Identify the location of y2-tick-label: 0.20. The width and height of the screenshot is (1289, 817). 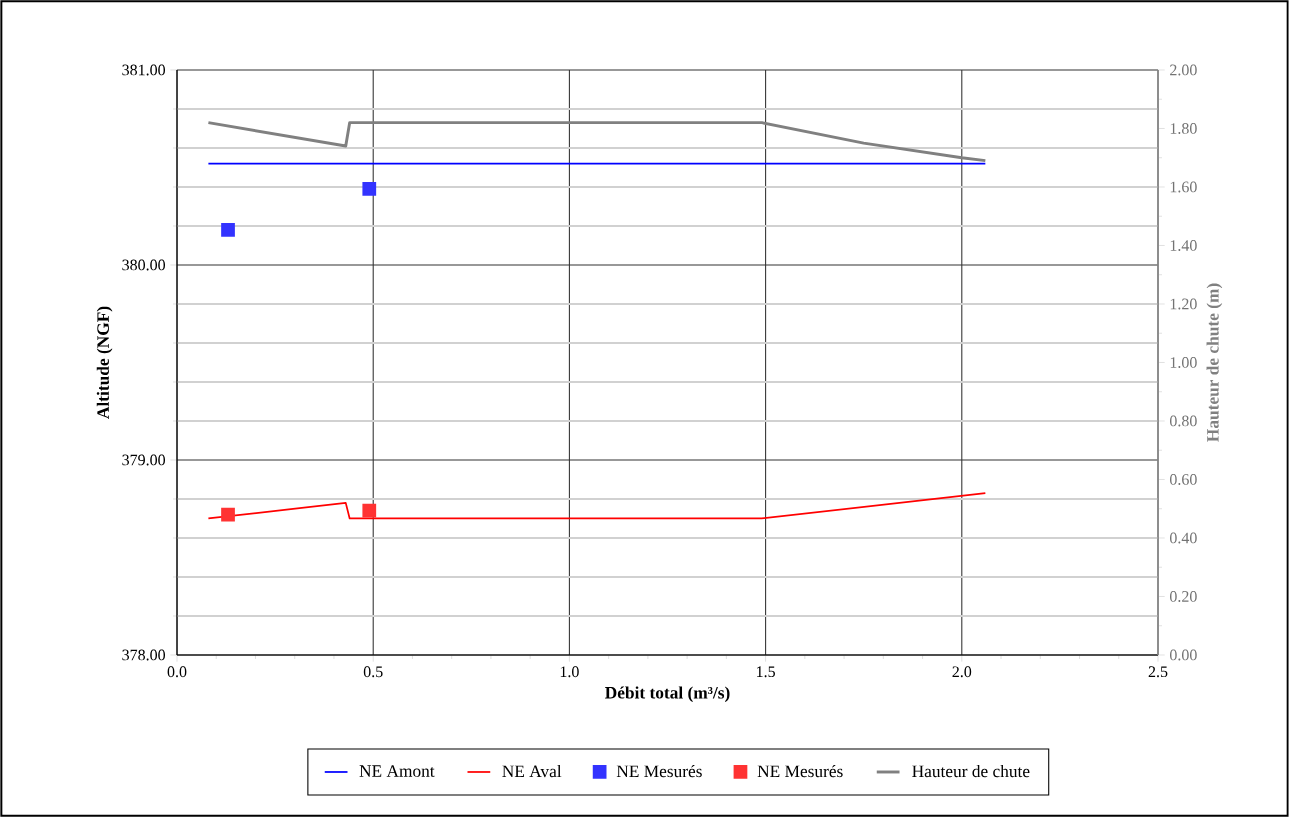
(1183, 596).